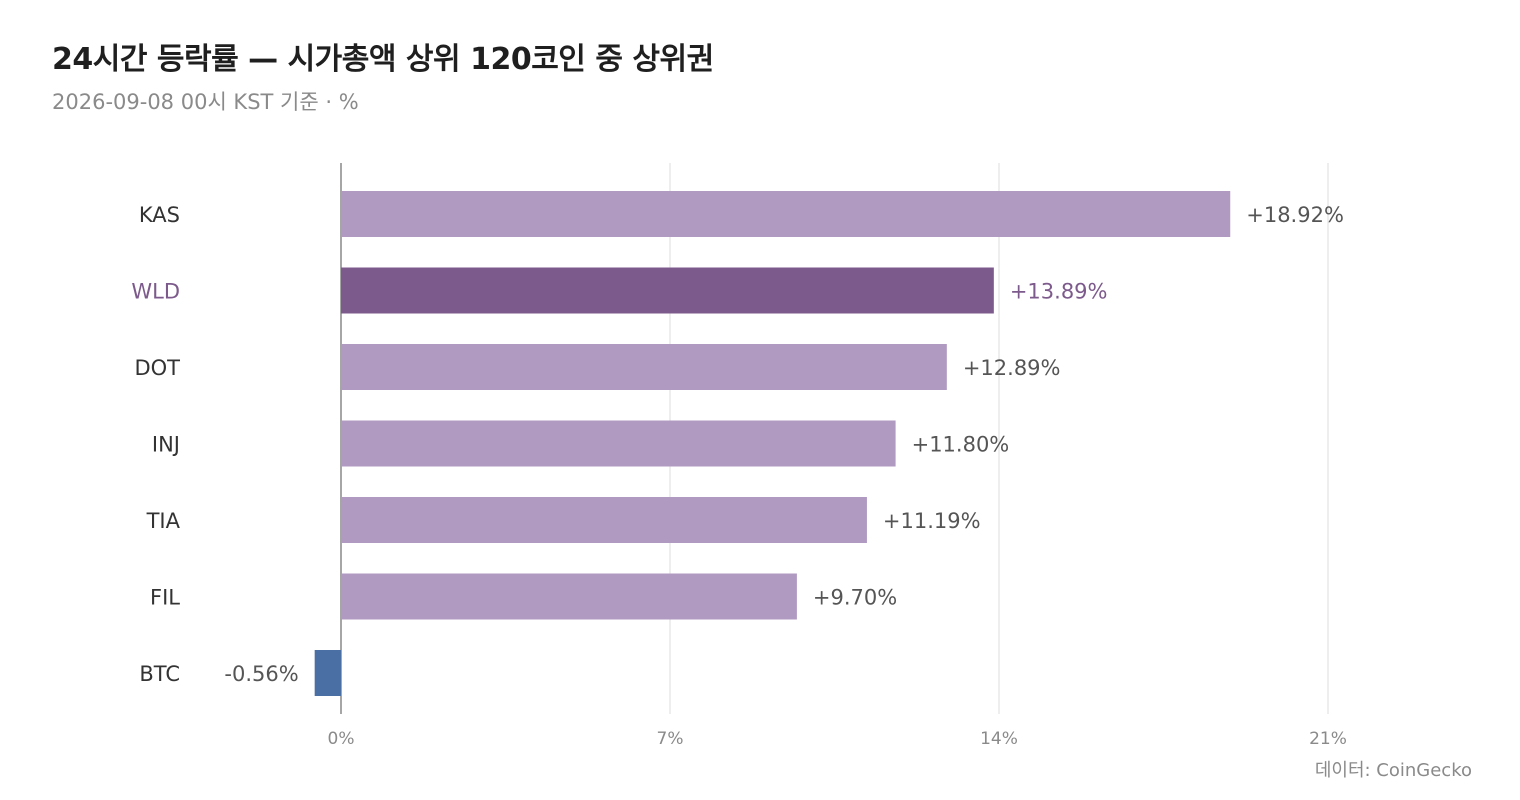  I want to click on bar-tia, so click(604, 520).